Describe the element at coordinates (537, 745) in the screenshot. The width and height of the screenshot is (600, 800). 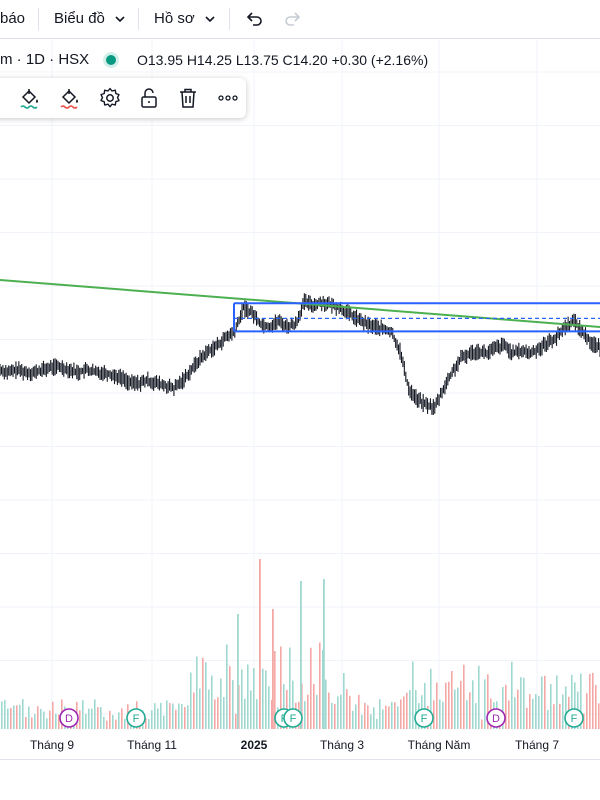
I see `x-tick-label: Tháng 7` at that location.